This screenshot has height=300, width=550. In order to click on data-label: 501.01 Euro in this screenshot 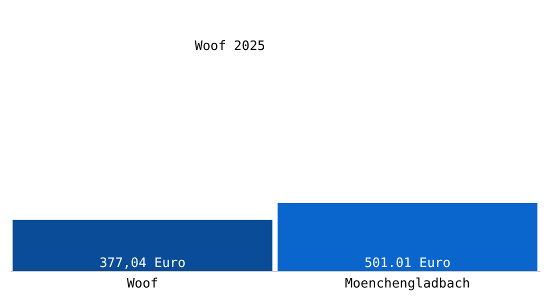, I will do `click(407, 263)`.